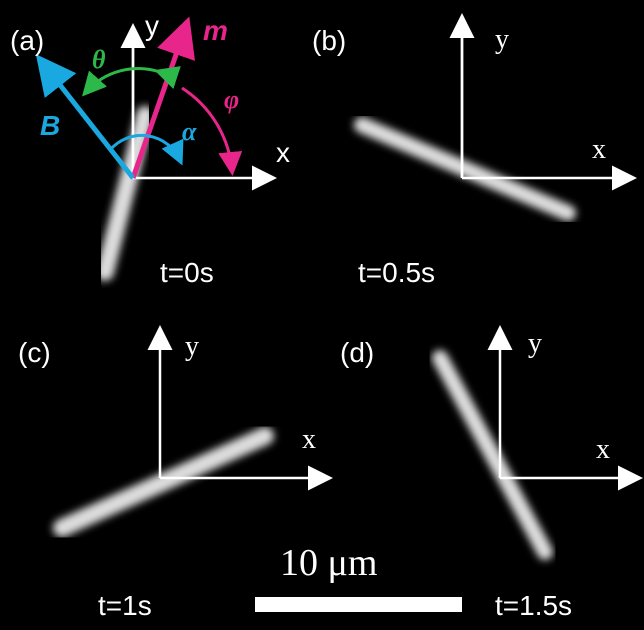  What do you see at coordinates (329, 40) in the screenshot?
I see `panel-label: (b)` at bounding box center [329, 40].